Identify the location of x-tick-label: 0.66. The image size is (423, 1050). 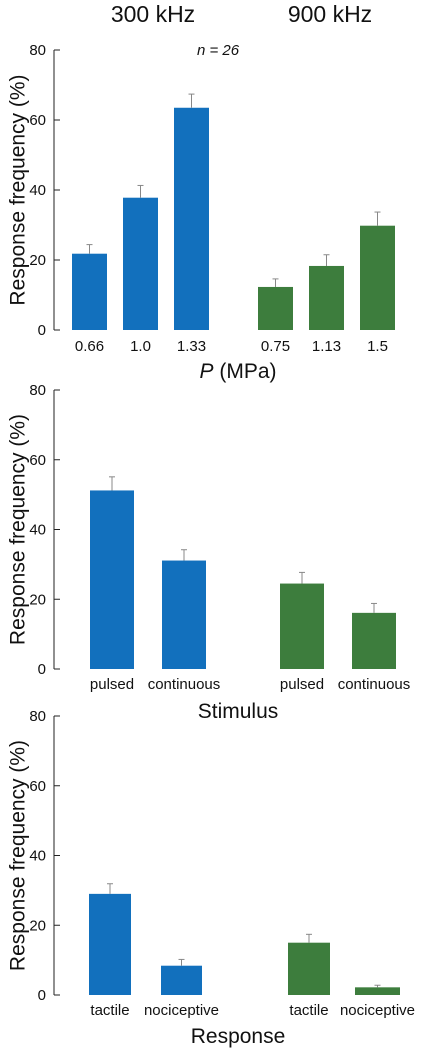
(89, 346).